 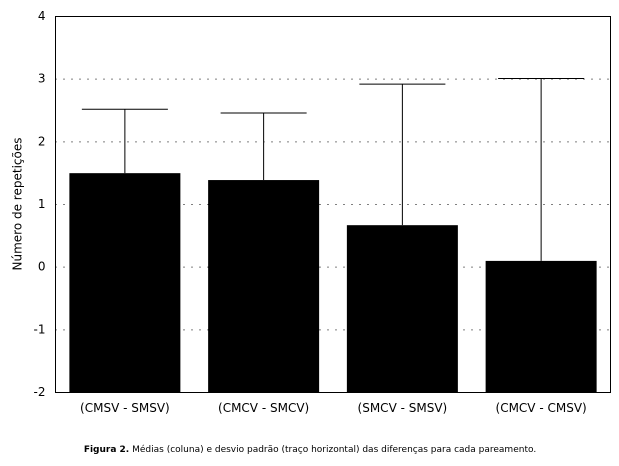 What do you see at coordinates (125, 408) in the screenshot?
I see `x-tick-label: (CMSV - SMSV)` at bounding box center [125, 408].